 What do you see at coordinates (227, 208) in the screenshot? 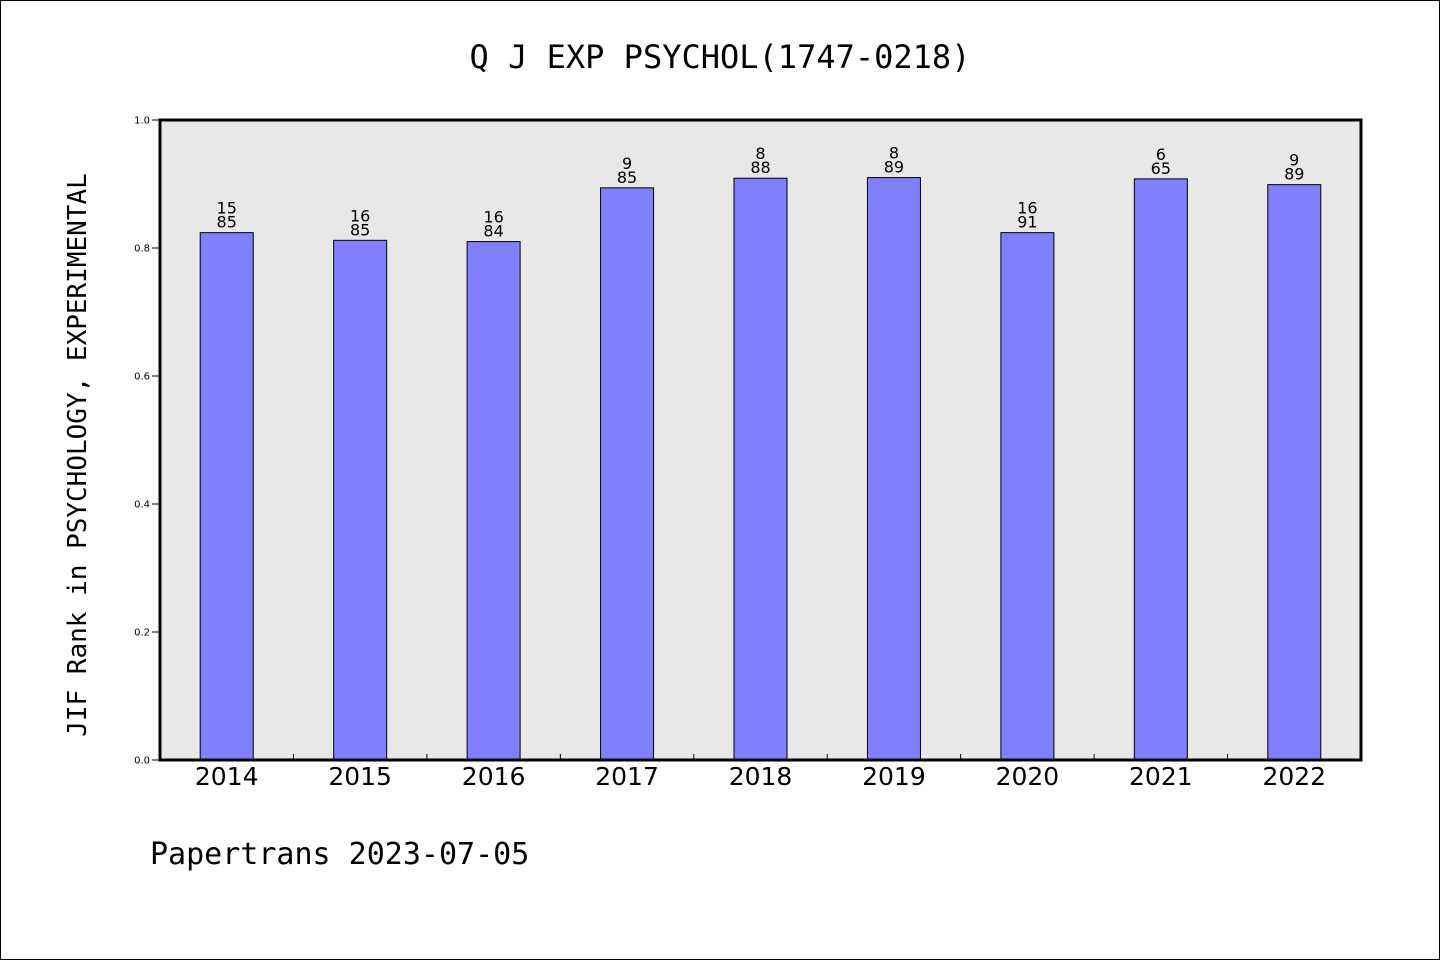
I see `bar-rank-label: 15` at bounding box center [227, 208].